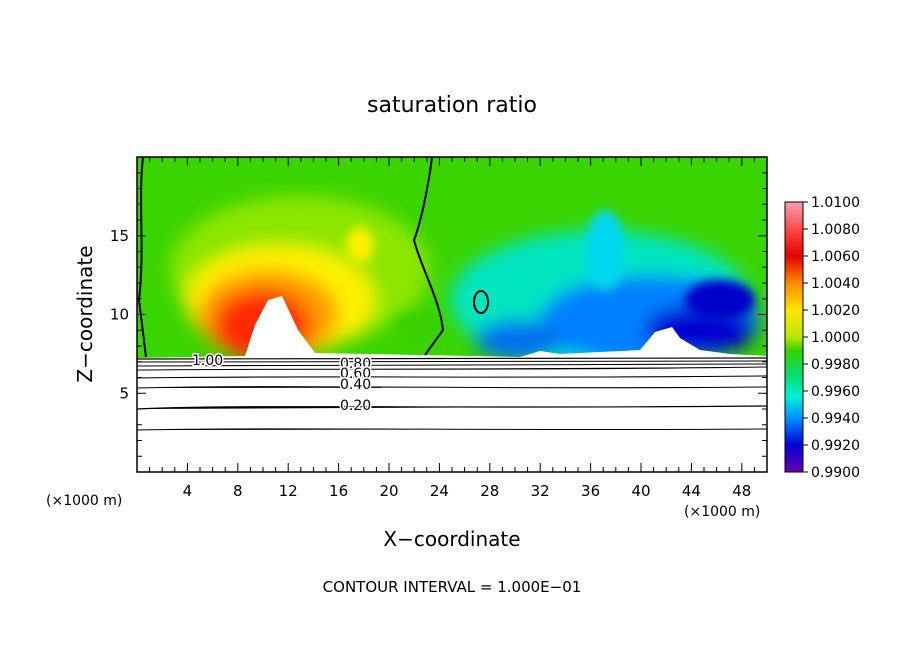 This screenshot has height=654, width=904. Describe the element at coordinates (282, 384) in the screenshot. I see `contour-labels: 1.00 0.80 0.60 0.40 0.20` at that location.